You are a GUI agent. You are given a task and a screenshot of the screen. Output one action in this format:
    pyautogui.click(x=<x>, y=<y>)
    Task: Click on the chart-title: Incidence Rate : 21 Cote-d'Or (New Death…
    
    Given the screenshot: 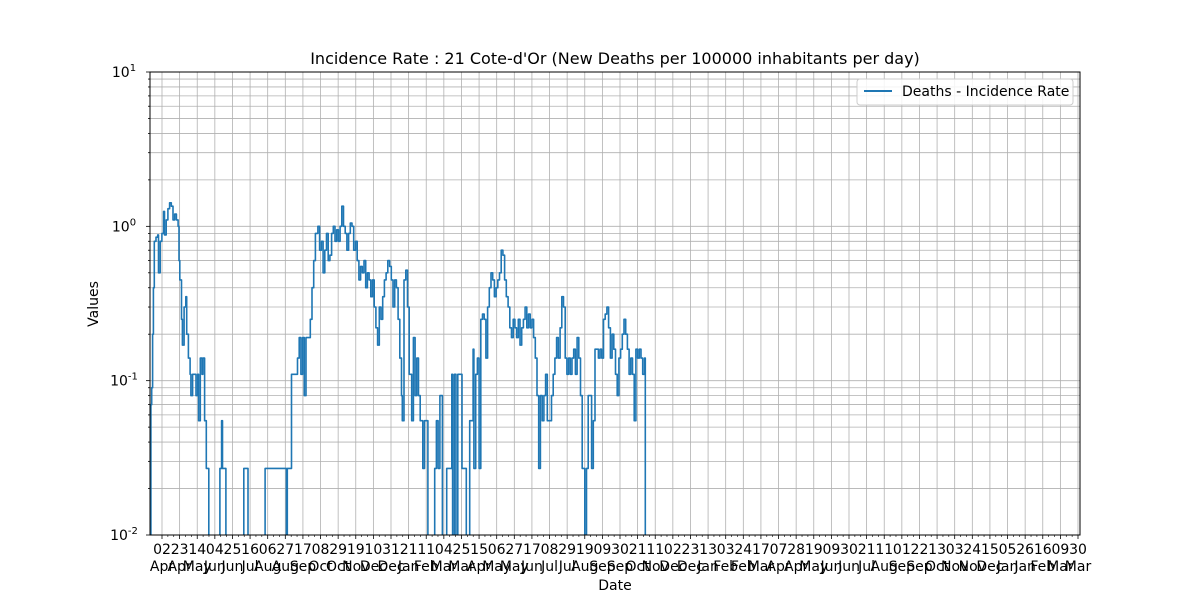 What is the action you would take?
    pyautogui.click(x=615, y=58)
    